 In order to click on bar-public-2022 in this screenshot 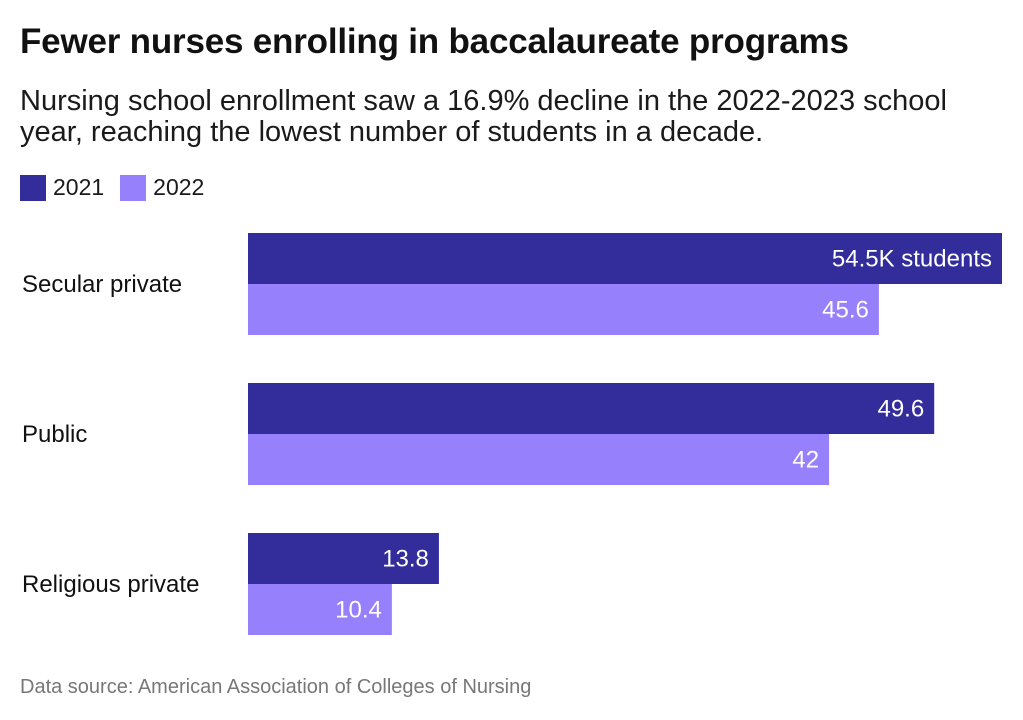, I will do `click(539, 459)`.